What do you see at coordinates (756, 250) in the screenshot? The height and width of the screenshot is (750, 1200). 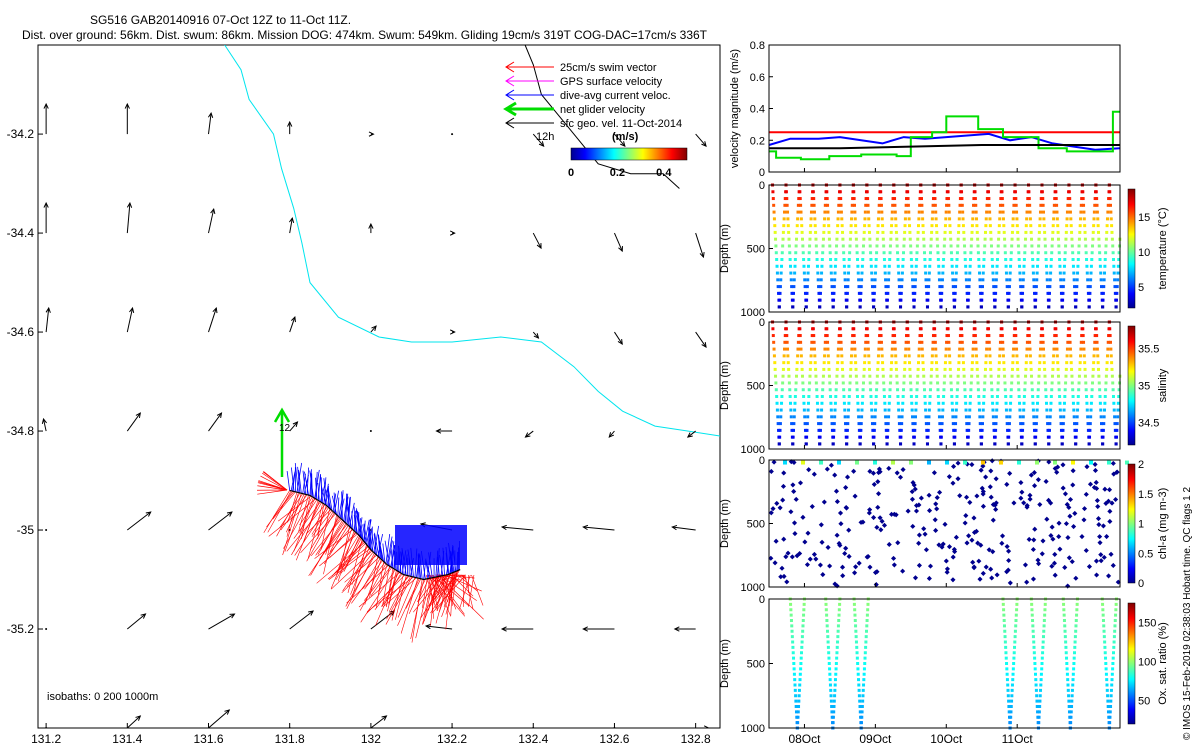 I see `panel-y-tick-label: 500` at bounding box center [756, 250].